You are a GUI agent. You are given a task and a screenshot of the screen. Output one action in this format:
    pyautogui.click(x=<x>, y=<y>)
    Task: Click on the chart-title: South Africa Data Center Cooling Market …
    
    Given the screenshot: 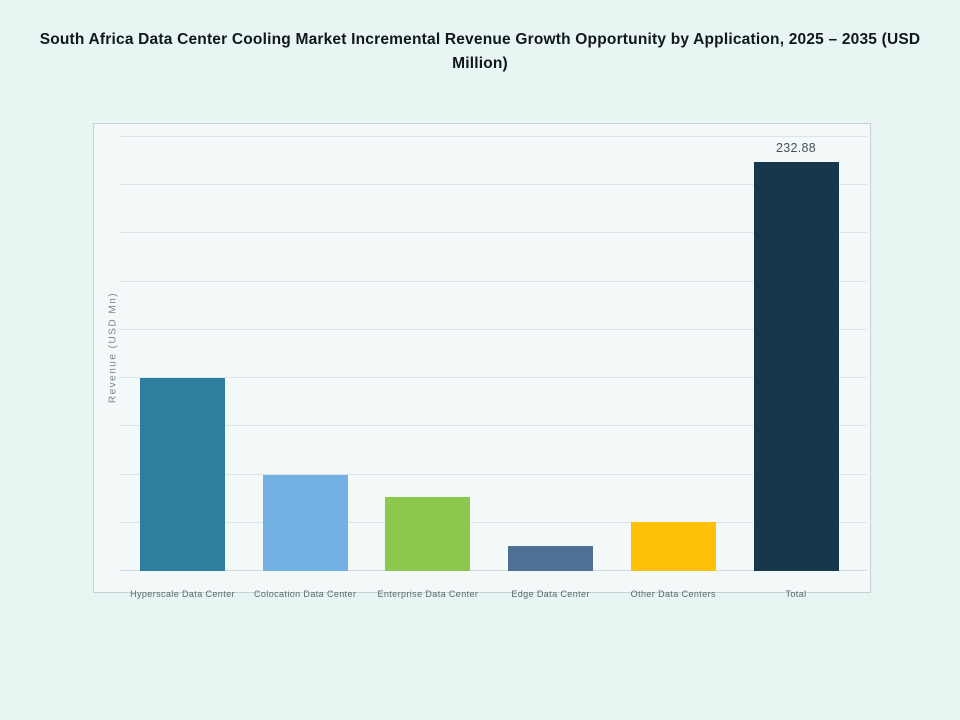 What is the action you would take?
    pyautogui.click(x=480, y=51)
    